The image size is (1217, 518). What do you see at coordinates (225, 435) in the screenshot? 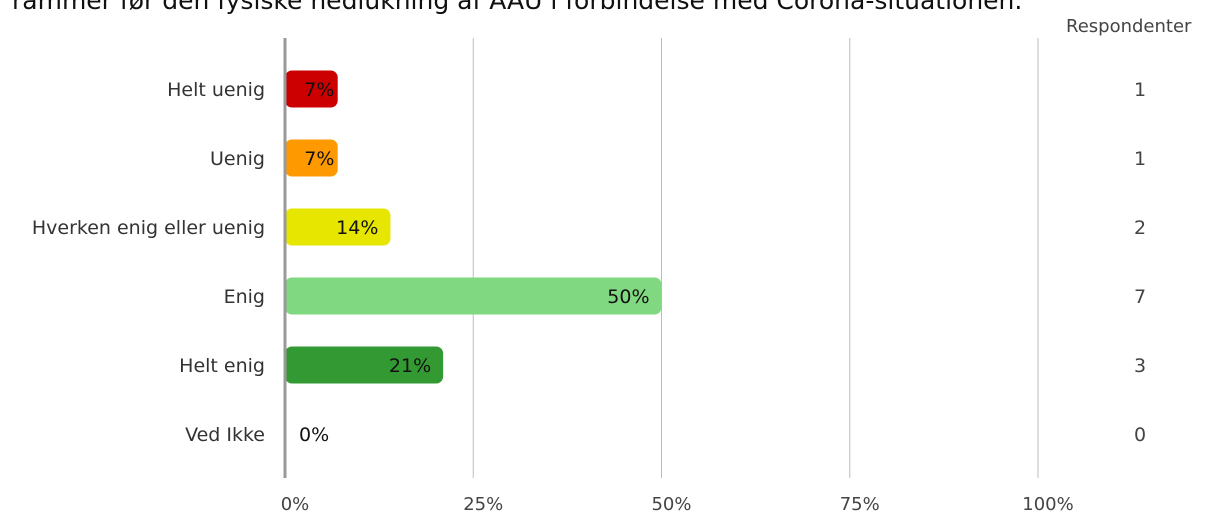
I see `category-label: Ved Ikke` at bounding box center [225, 435].